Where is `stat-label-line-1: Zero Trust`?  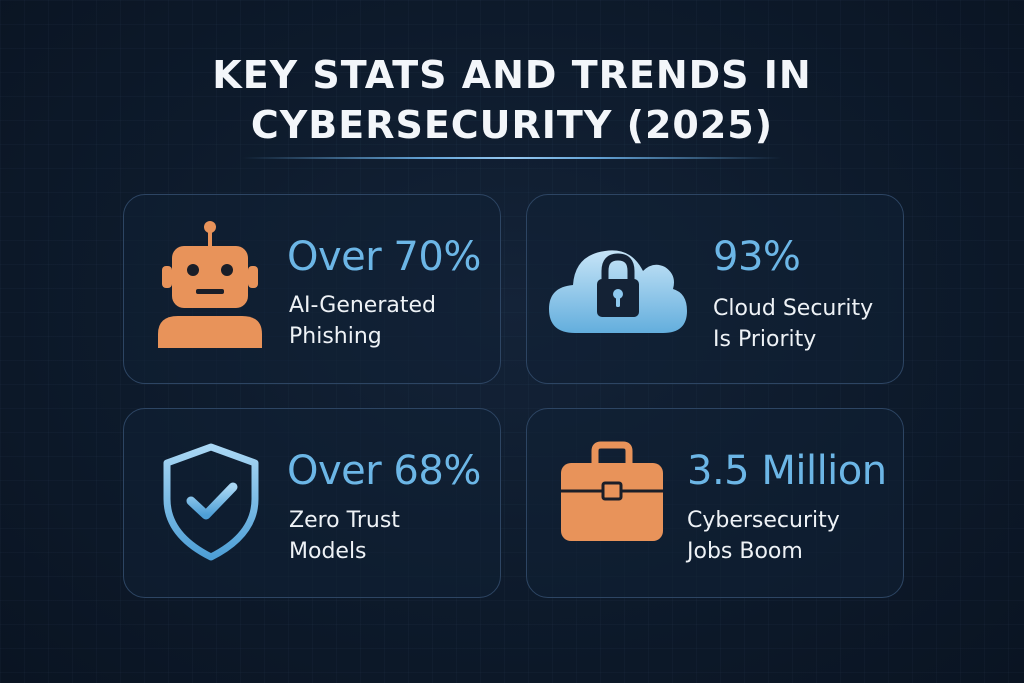 stat-label-line-1: Zero Trust is located at coordinates (344, 520).